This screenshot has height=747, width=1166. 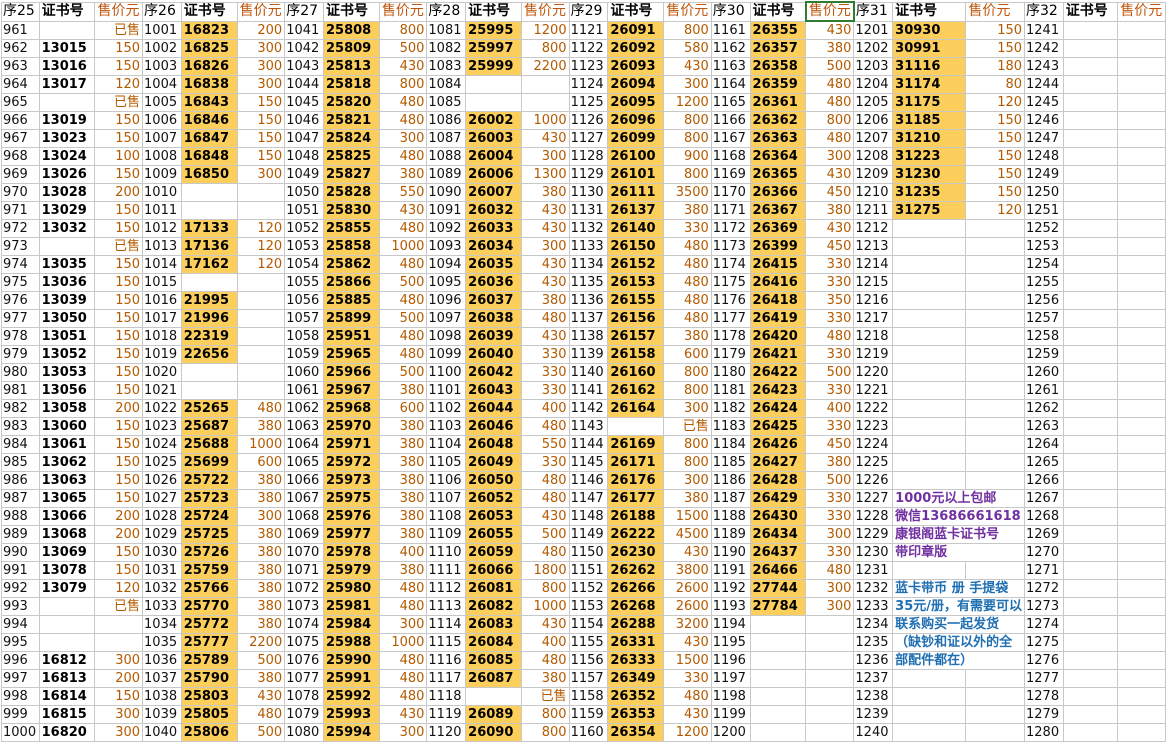 What do you see at coordinates (209, 462) in the screenshot?
I see `cert-number-cell: 25699` at bounding box center [209, 462].